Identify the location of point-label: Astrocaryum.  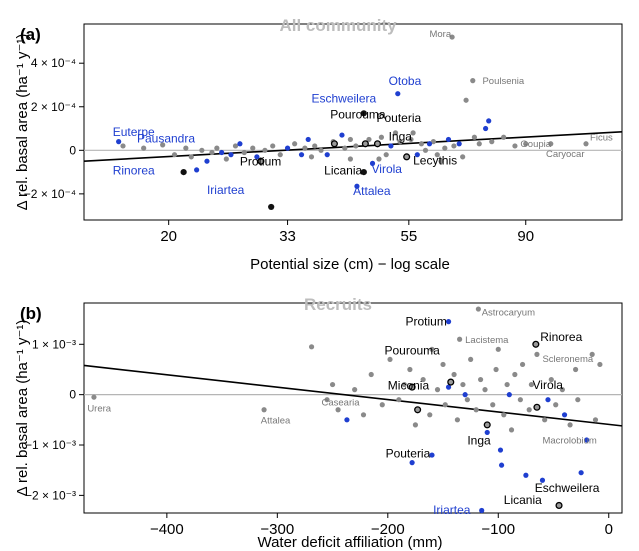
(508, 313).